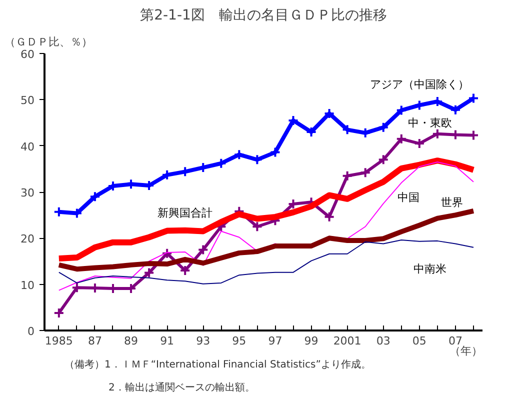 The width and height of the screenshot is (522, 398). Describe the element at coordinates (27, 54) in the screenshot. I see `y-tick-label: 60` at that location.